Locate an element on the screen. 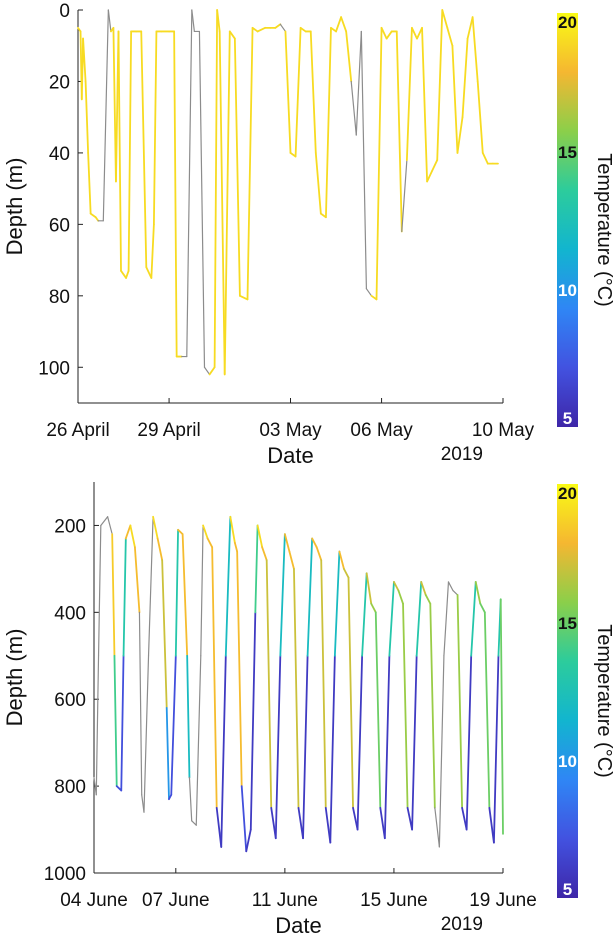 This screenshot has width=616, height=941. colorbar-tick-label: 20 is located at coordinates (567, 22).